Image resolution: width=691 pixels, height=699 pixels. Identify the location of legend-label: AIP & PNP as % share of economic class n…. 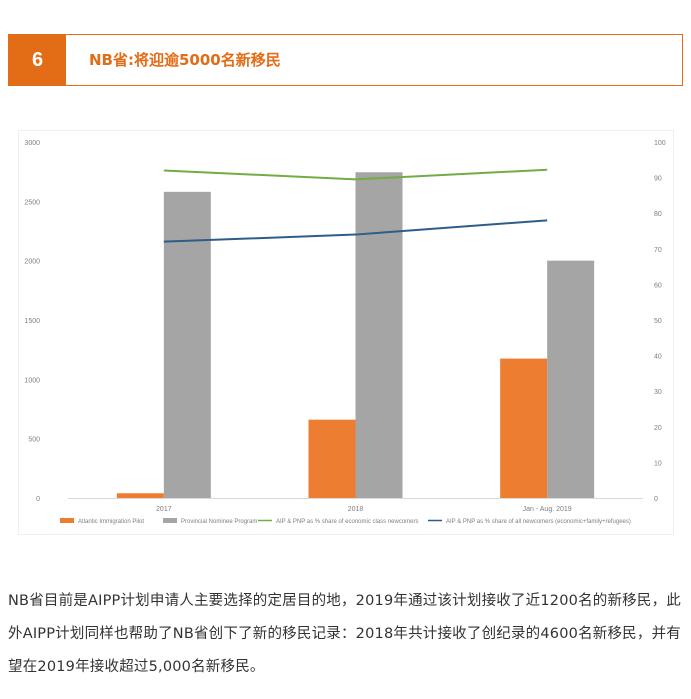
(347, 522).